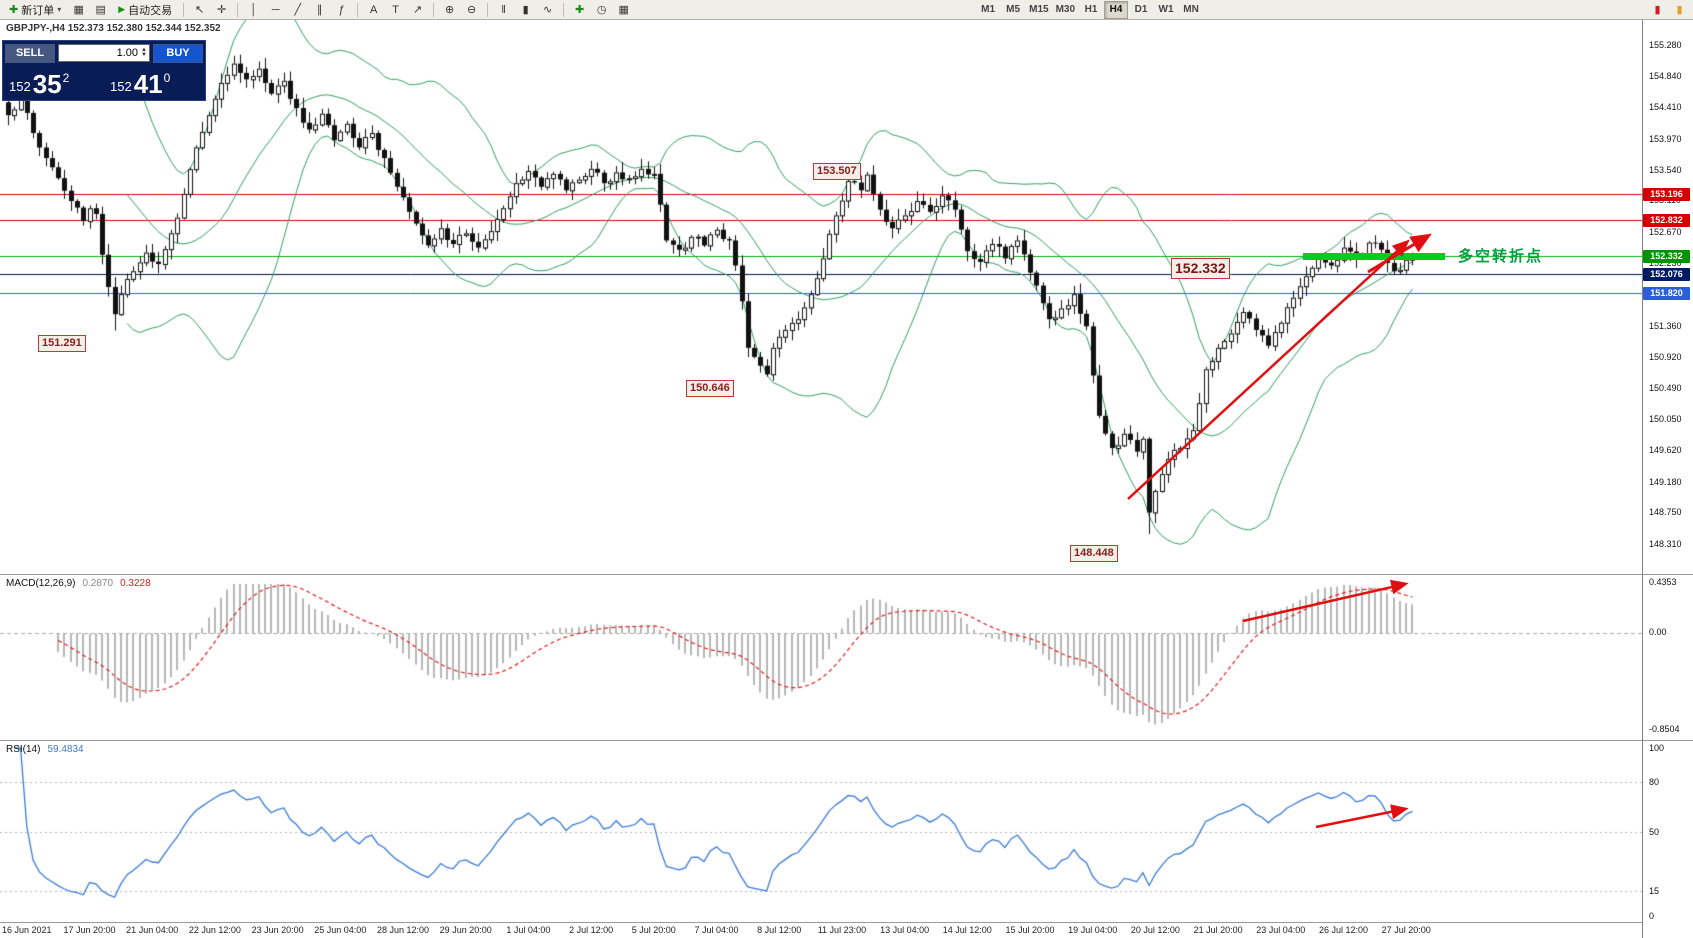 The width and height of the screenshot is (1693, 938). I want to click on alert-icon: ▮, so click(1657, 10).